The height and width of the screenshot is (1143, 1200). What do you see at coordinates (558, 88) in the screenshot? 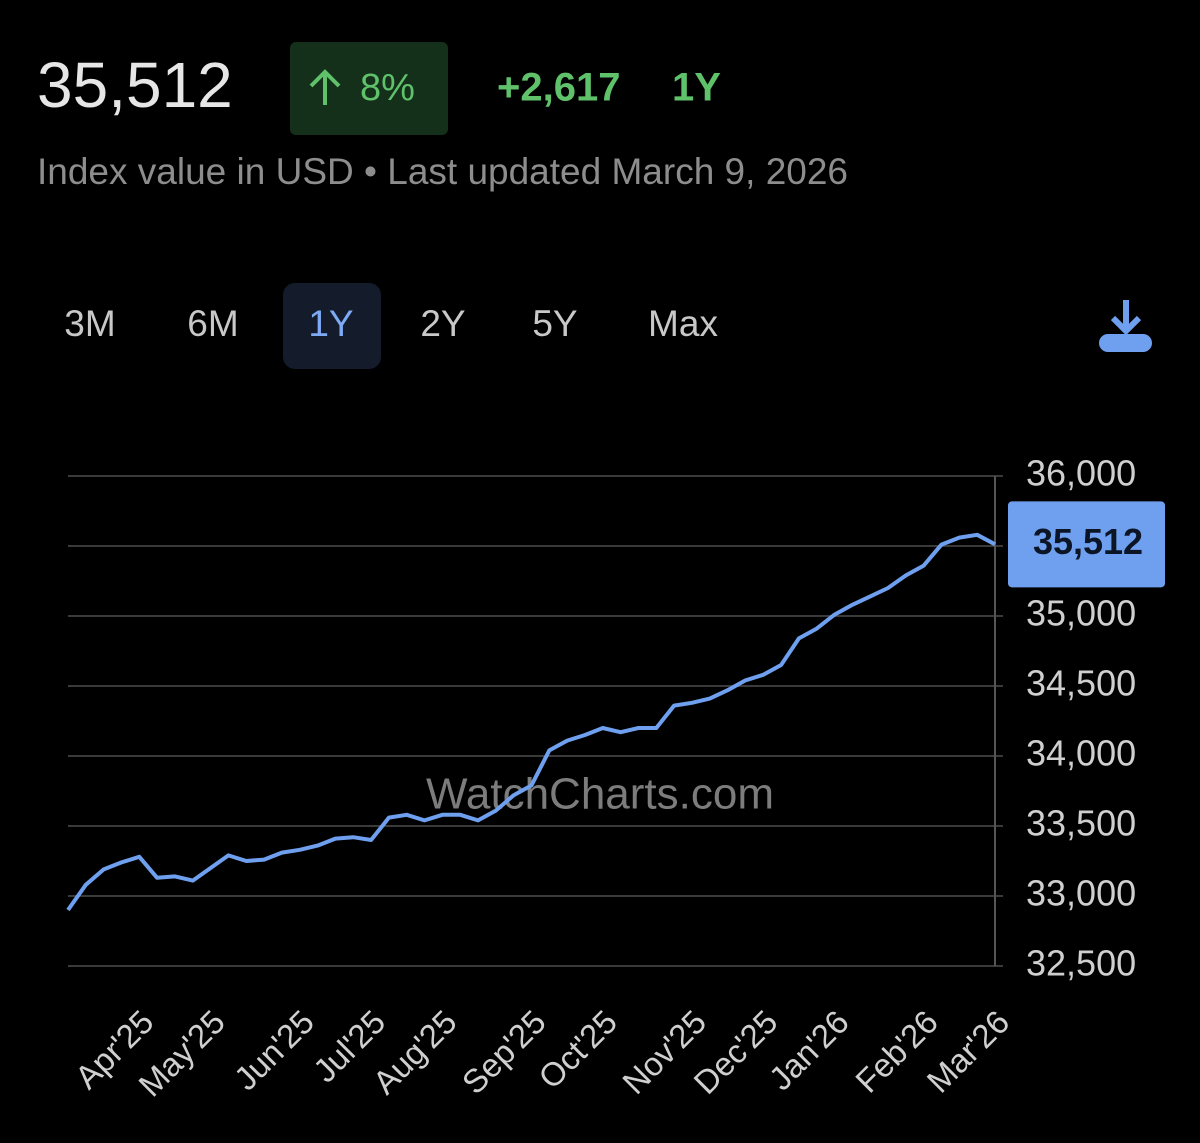
I see `change-abs: +2,617` at bounding box center [558, 88].